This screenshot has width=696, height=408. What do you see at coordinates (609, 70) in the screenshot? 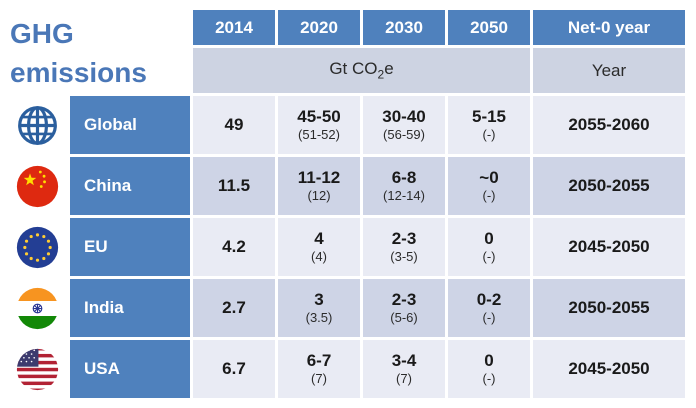
I see `unit-cell-year: Year` at bounding box center [609, 70].